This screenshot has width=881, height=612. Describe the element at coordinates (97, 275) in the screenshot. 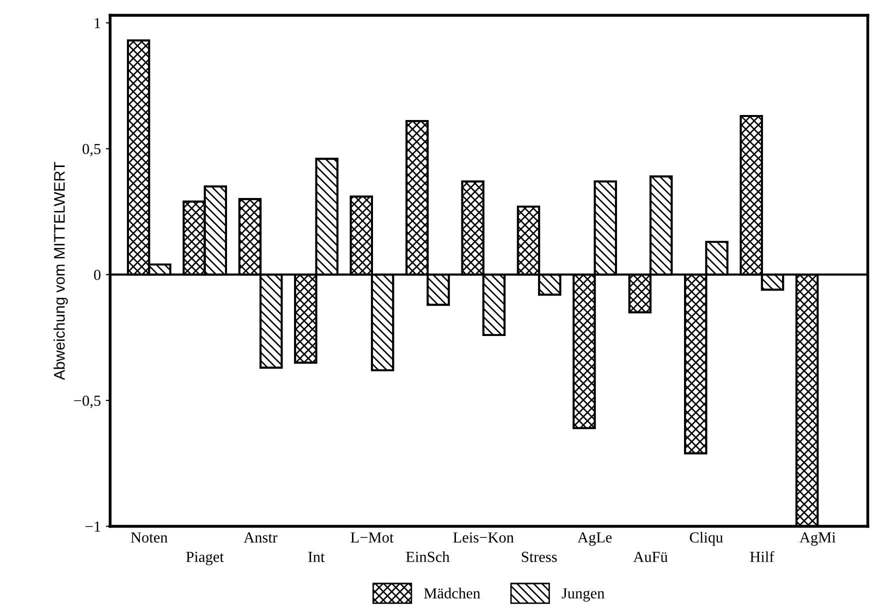

I see `y-tick-label: 0` at that location.